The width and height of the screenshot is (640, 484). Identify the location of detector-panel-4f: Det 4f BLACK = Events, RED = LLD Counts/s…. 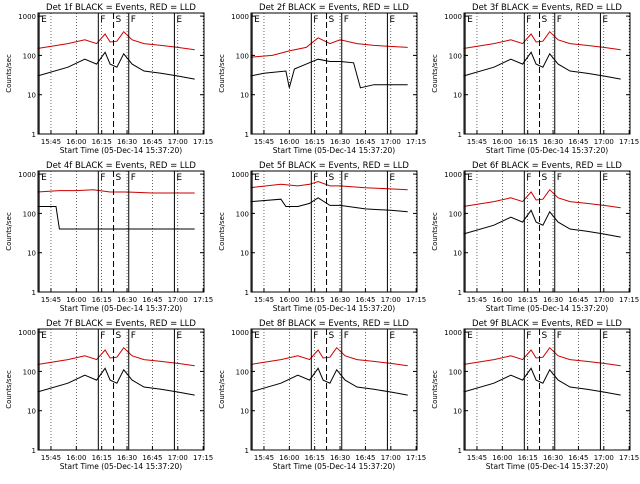
(109, 237).